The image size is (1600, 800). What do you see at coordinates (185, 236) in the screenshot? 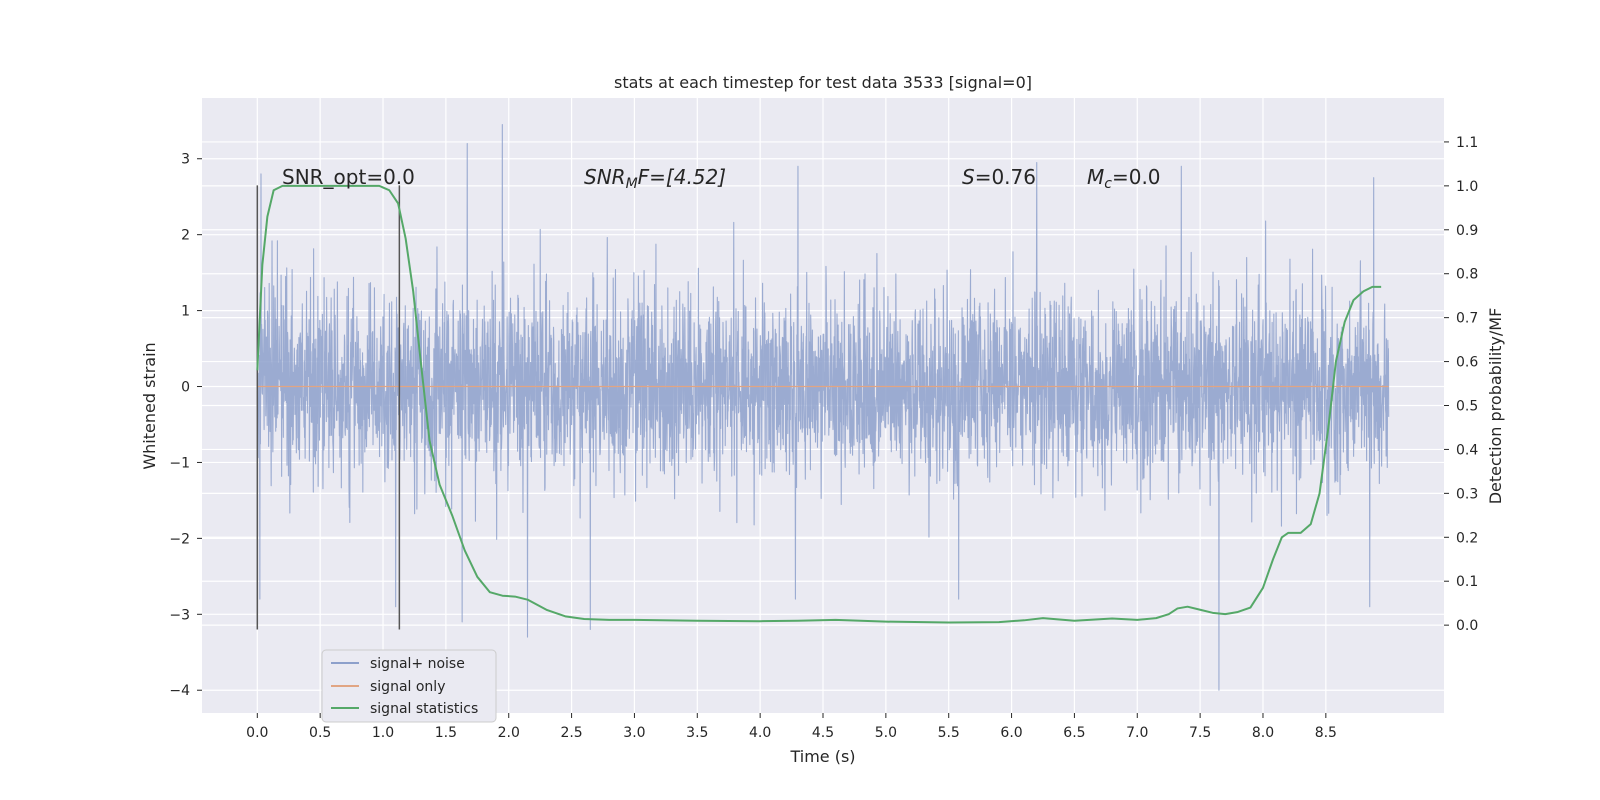
I see `y-tick-label: 2` at bounding box center [185, 236].